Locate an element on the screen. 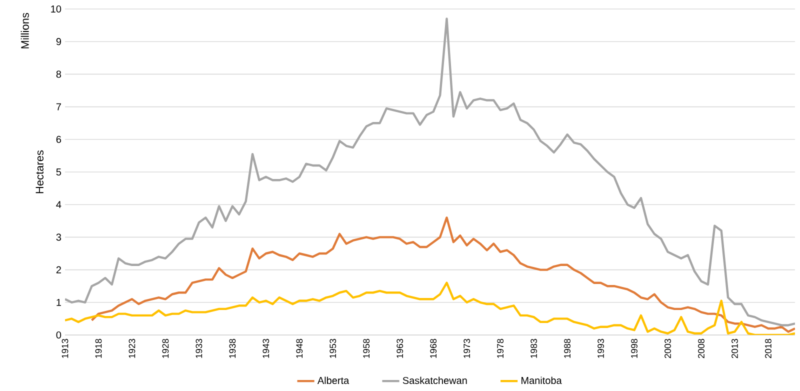 The width and height of the screenshot is (800, 391). x-tick-label: 1993 is located at coordinates (601, 348).